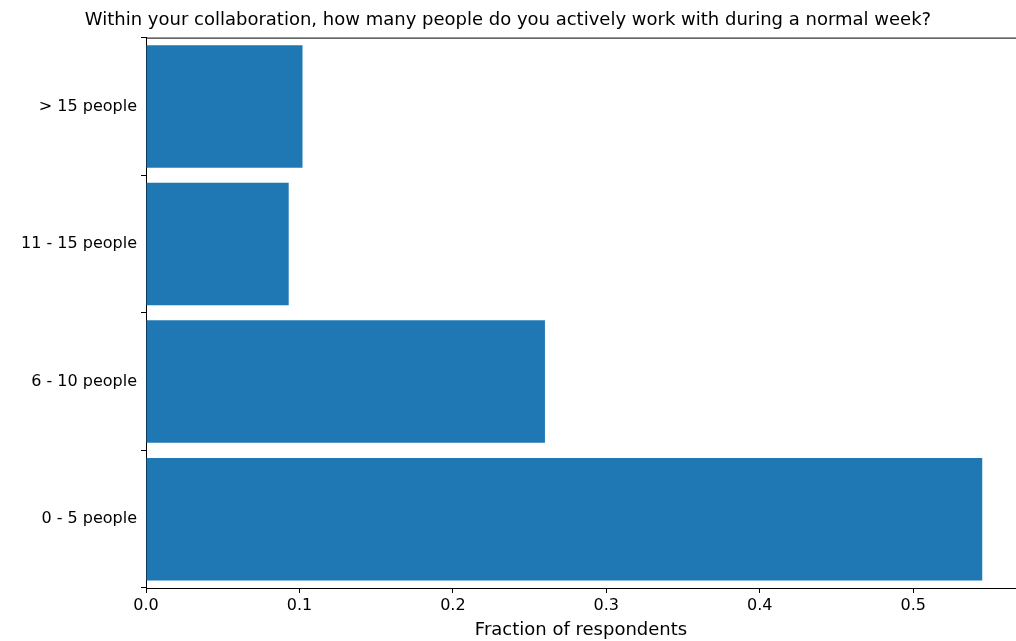 The image size is (1016, 641). I want to click on y-tick-label: > 15 people, so click(87, 105).